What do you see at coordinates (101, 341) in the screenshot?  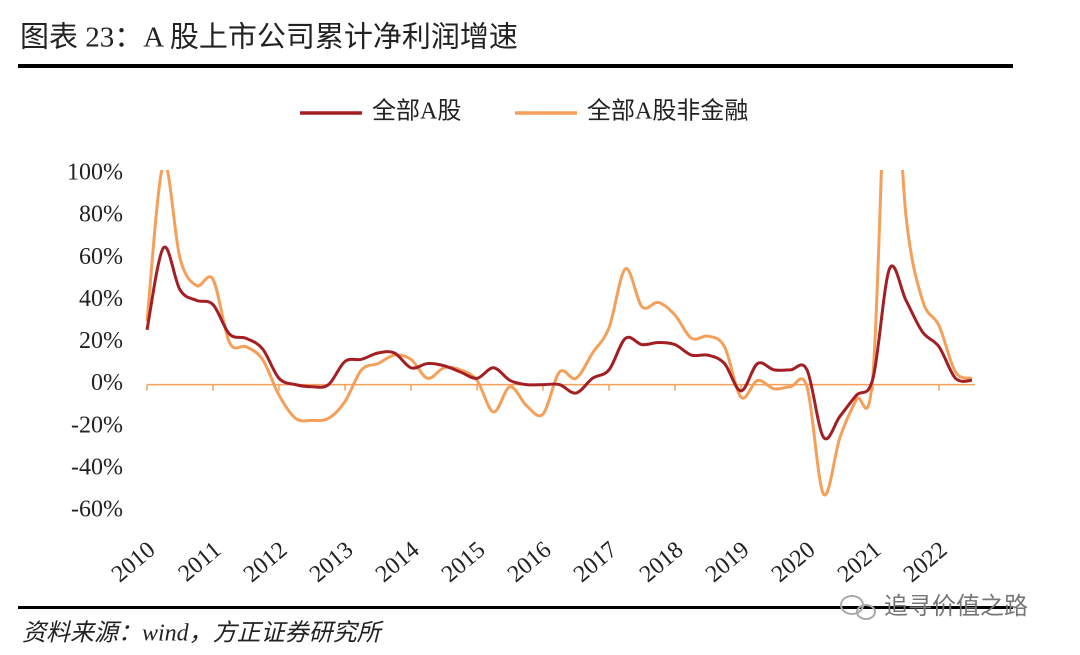 I see `y-tick-label: 20%` at bounding box center [101, 341].